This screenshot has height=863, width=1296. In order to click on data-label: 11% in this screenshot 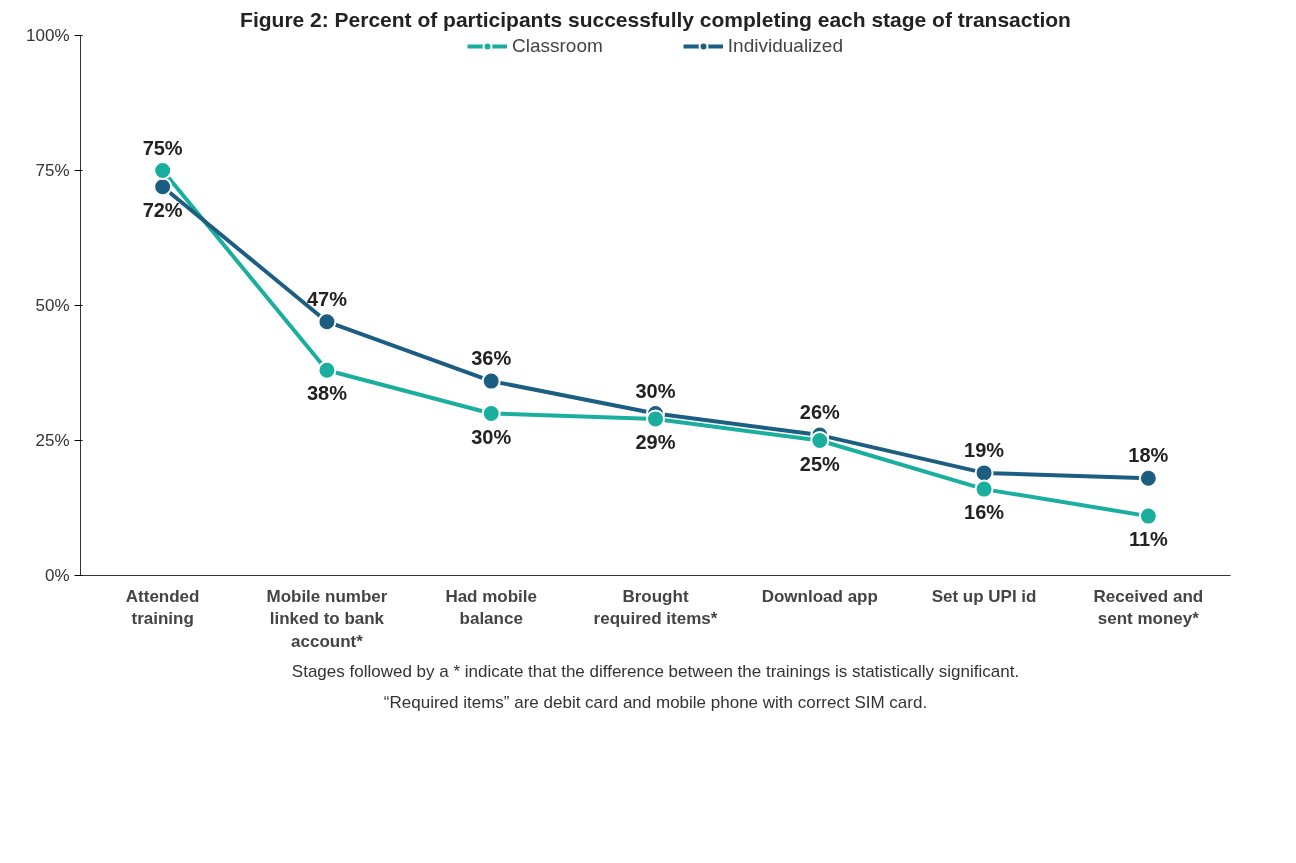, I will do `click(1148, 539)`.